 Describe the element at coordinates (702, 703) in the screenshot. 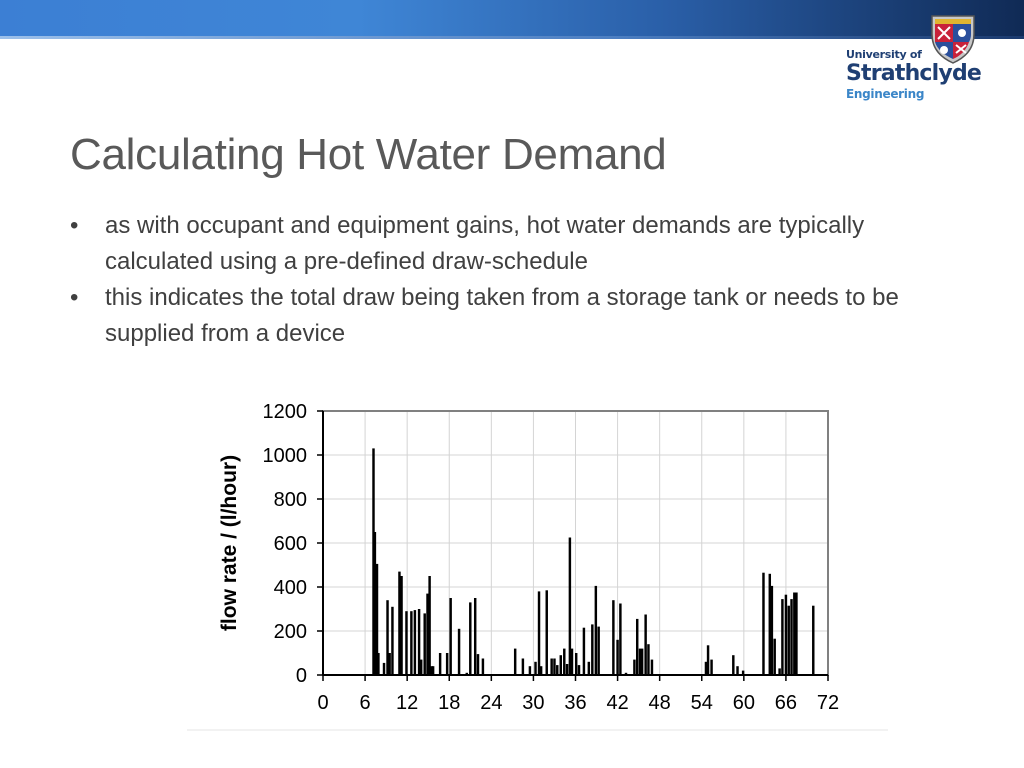

I see `x-tick-label: 54` at that location.